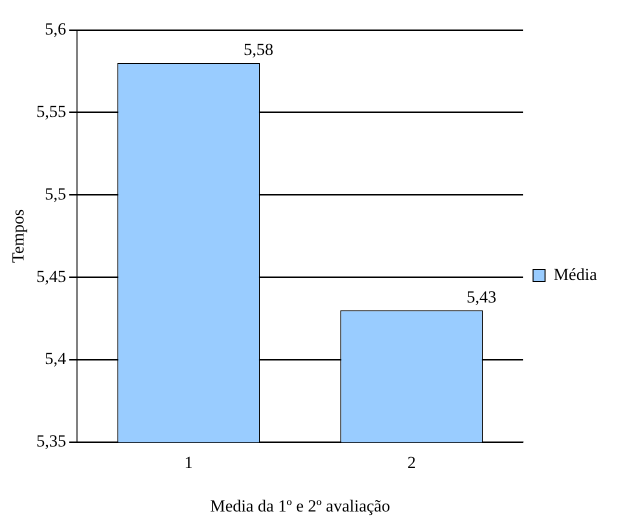 The height and width of the screenshot is (531, 617). What do you see at coordinates (51, 276) in the screenshot?
I see `y-tick-label: 5,45` at bounding box center [51, 276].